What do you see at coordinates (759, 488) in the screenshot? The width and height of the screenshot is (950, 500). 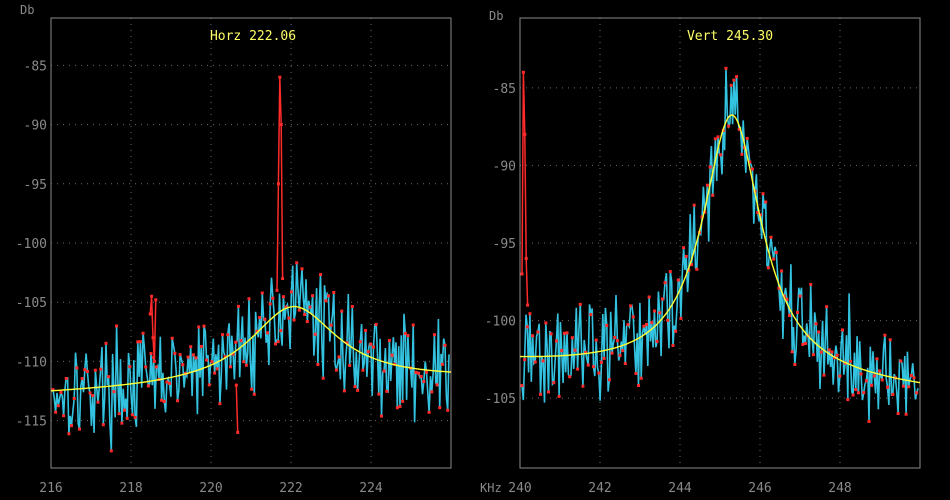 I see `x-tick-label: 246` at bounding box center [759, 488].